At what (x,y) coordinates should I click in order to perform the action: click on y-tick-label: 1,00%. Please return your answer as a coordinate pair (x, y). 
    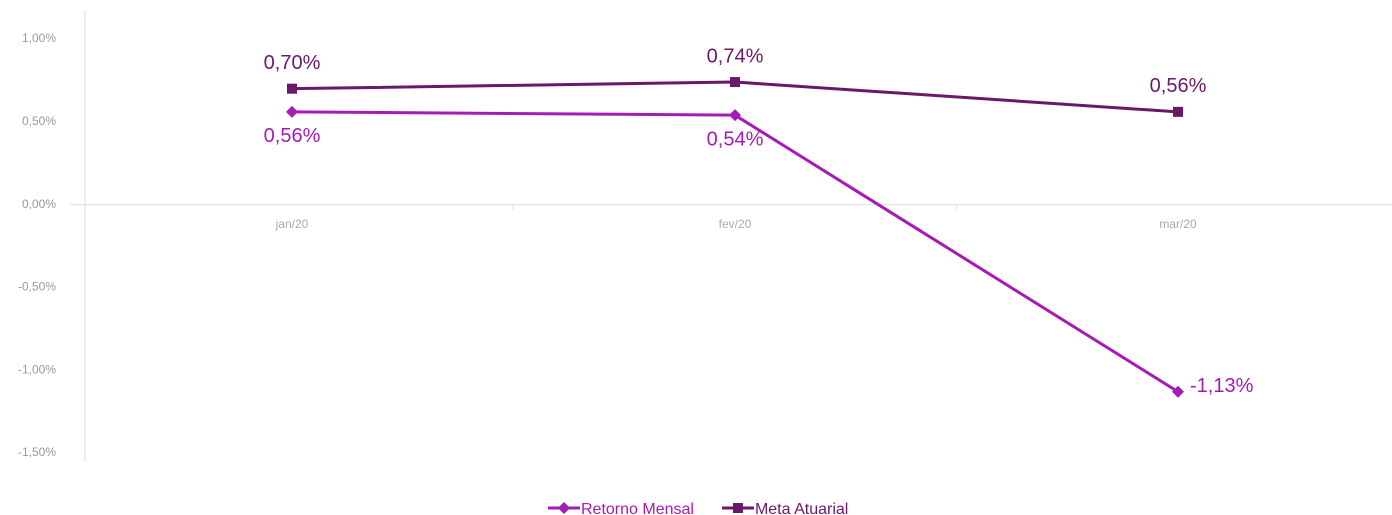
    Looking at the image, I should click on (39, 38).